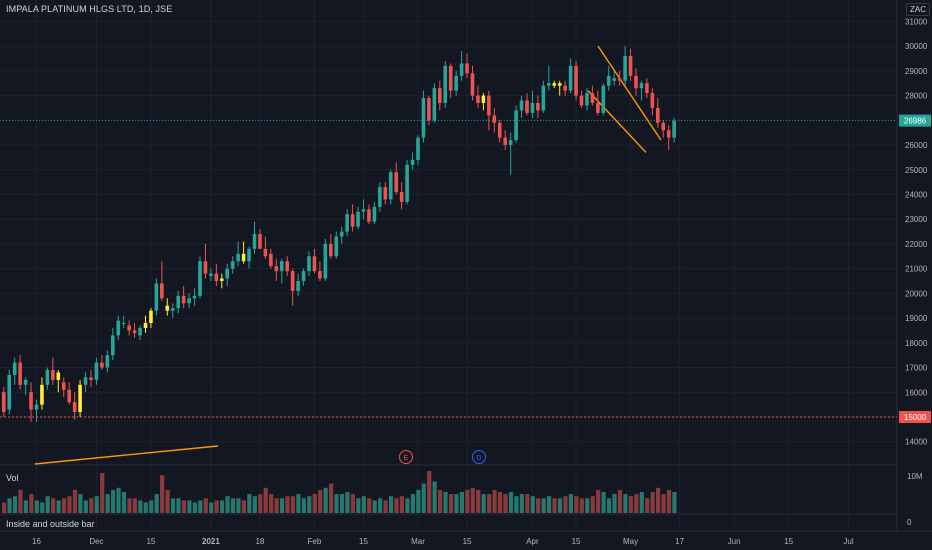 Image resolution: width=932 pixels, height=550 pixels. I want to click on symbol-title: IMPALA PLATINUM HLGS LTD, 1D, JSE, so click(89, 9).